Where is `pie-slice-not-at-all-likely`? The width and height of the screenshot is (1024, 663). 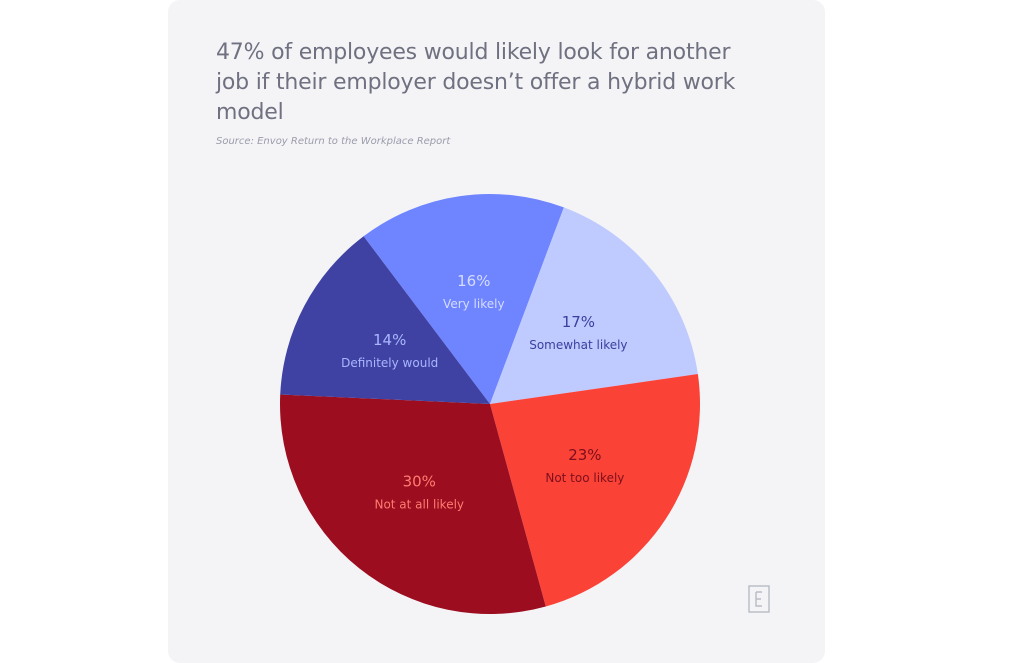
pie-slice-not-at-all-likely is located at coordinates (413, 504).